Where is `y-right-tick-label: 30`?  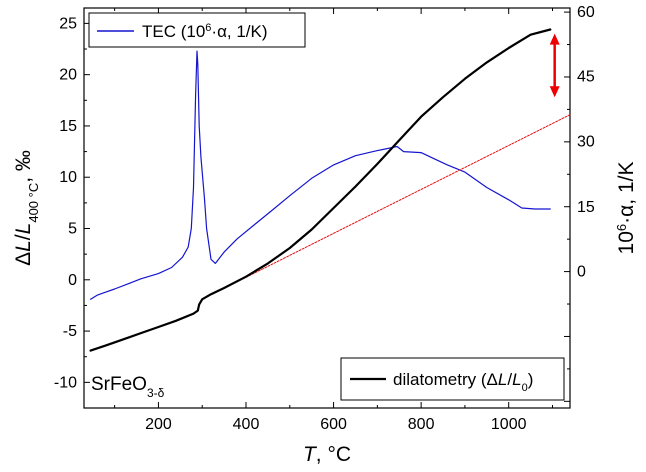
y-right-tick-label: 30 is located at coordinates (586, 141).